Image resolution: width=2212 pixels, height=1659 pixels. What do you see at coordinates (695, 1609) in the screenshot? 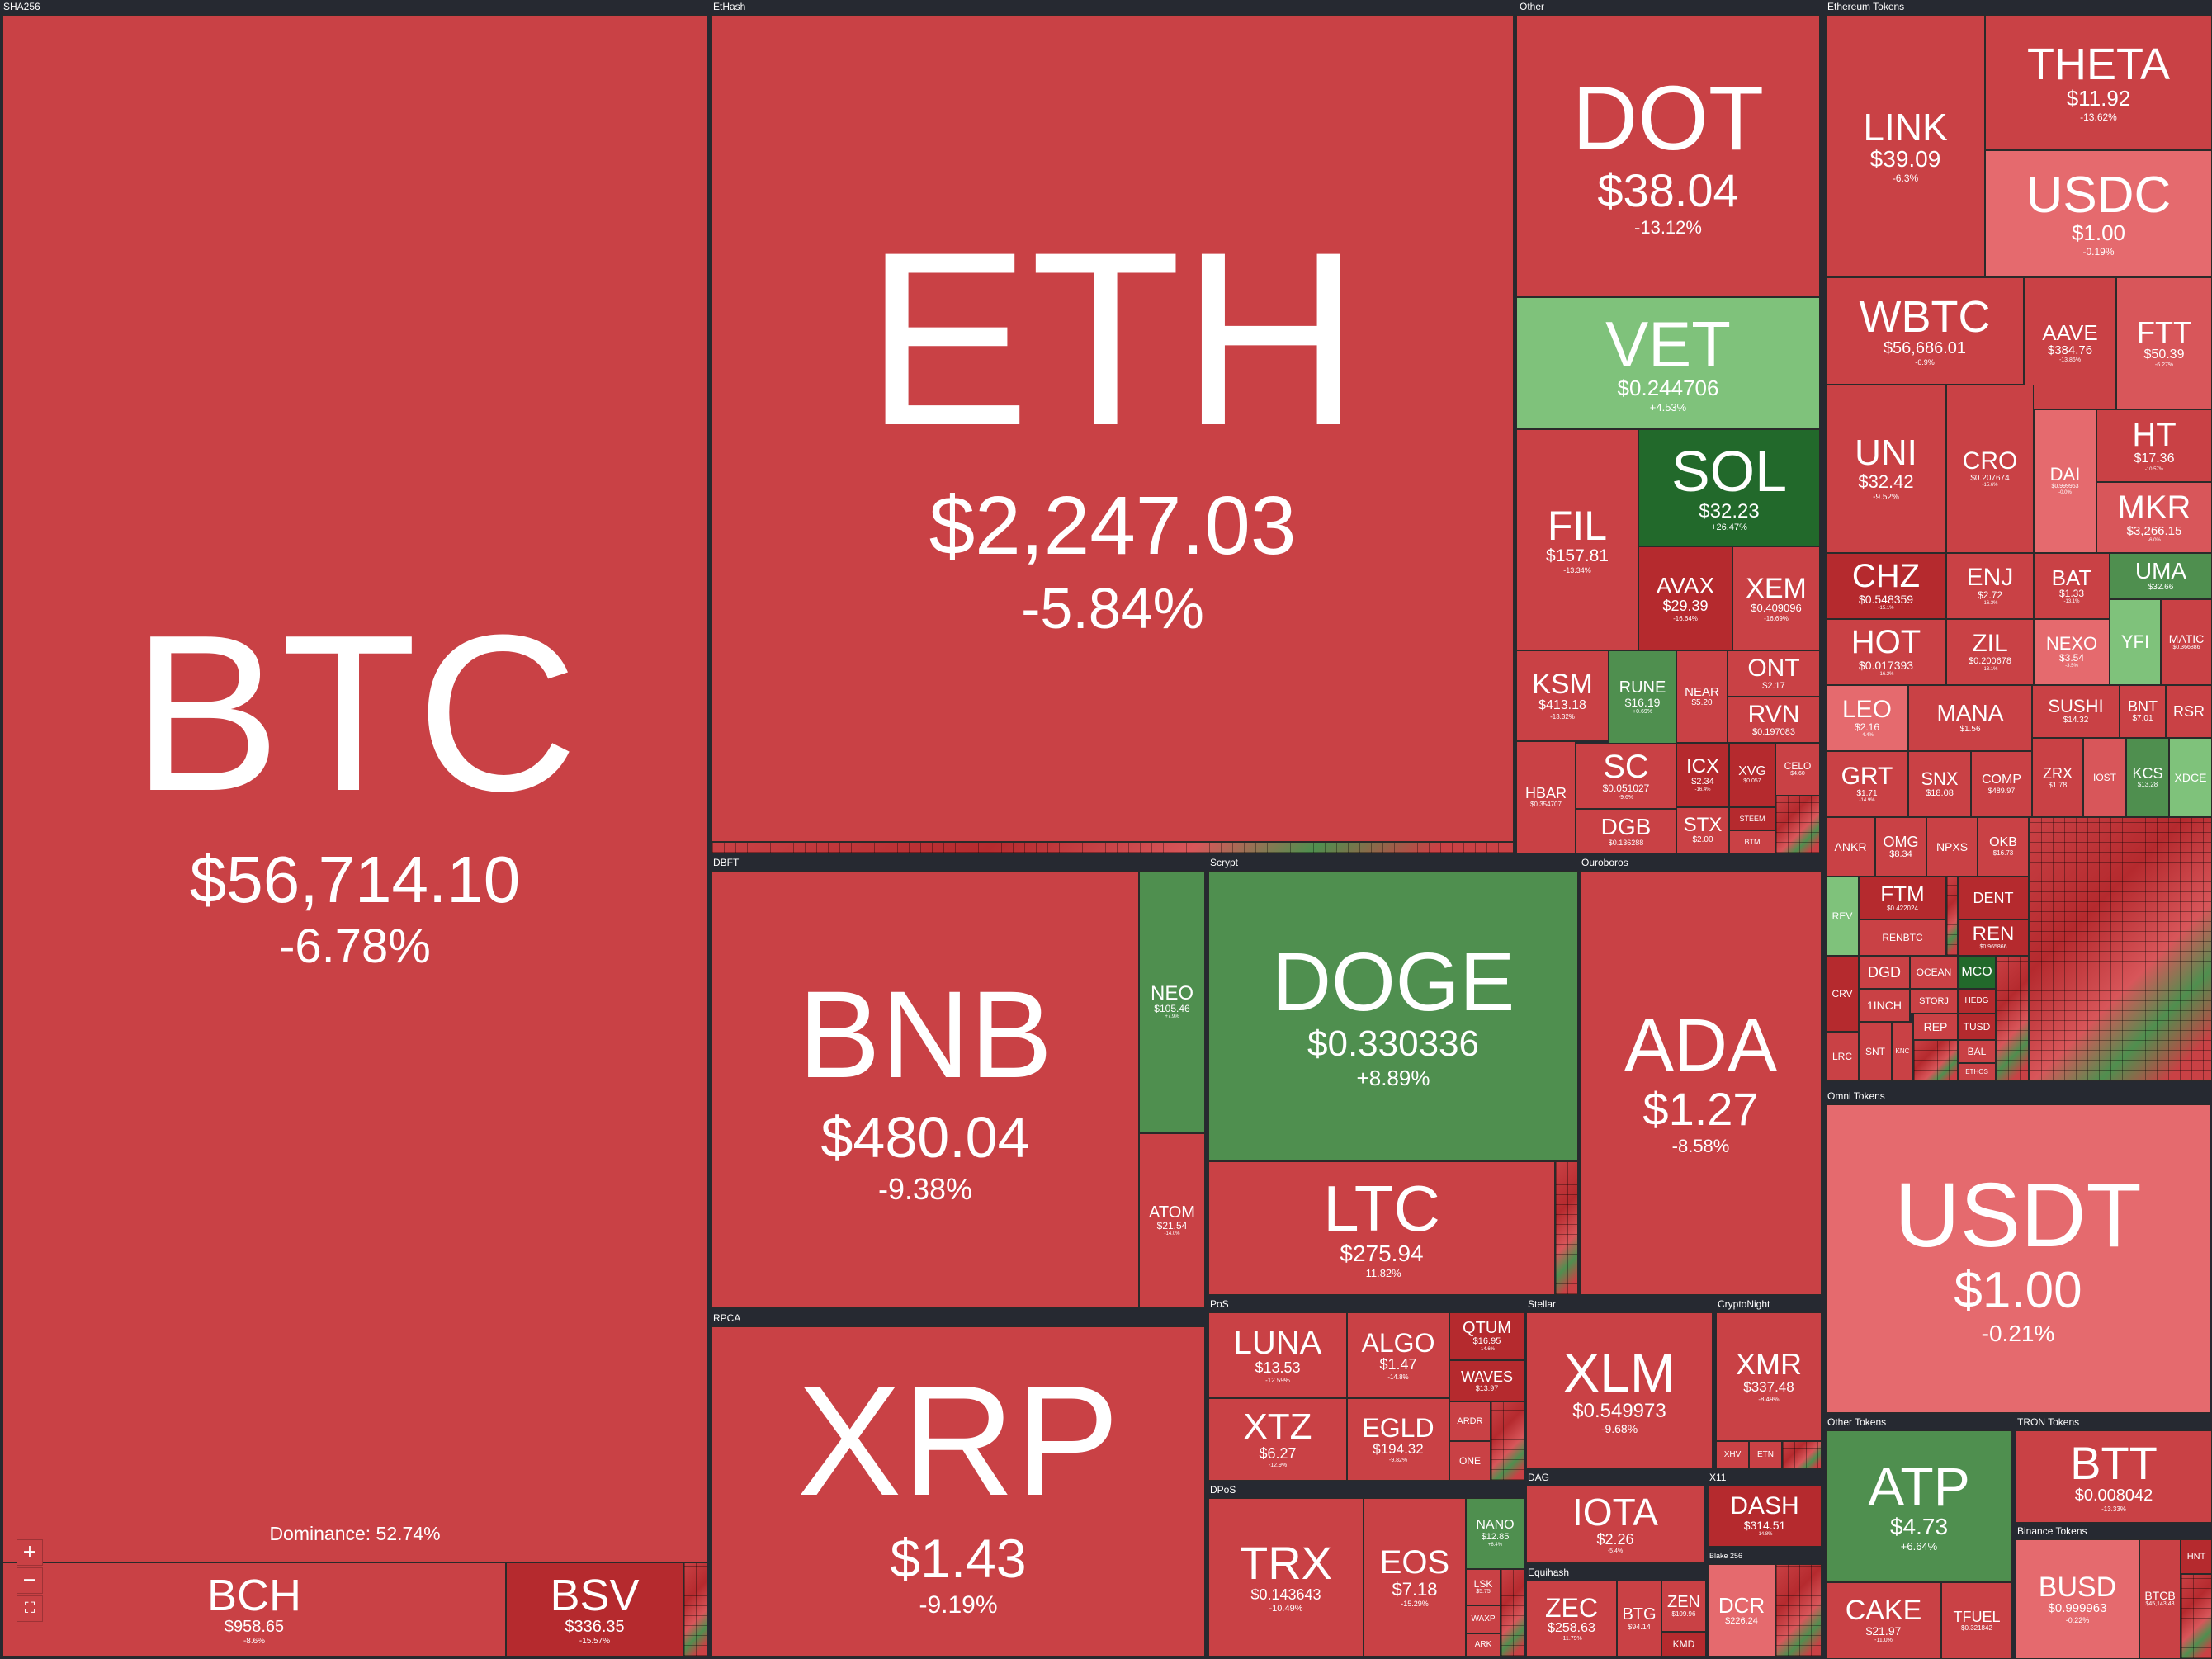
I see `small-tiles-sha256` at bounding box center [695, 1609].